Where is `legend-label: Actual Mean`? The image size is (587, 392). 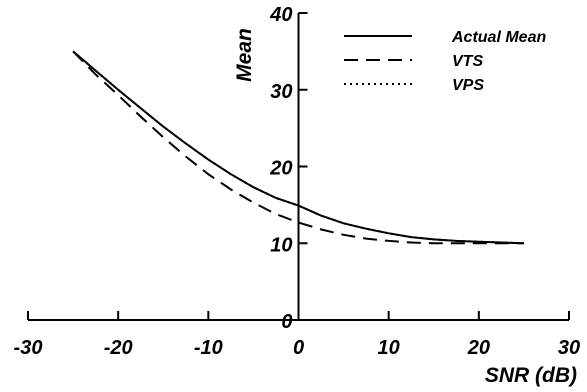
legend-label: Actual Mean is located at coordinates (498, 37).